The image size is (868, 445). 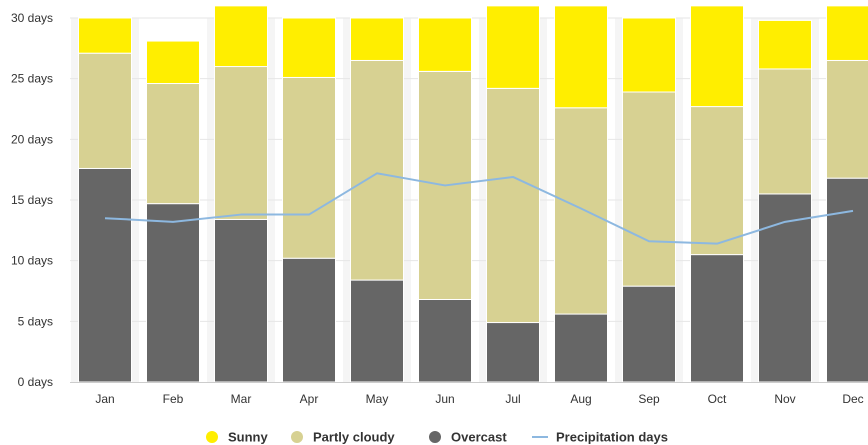 I want to click on y-tick-label: 0 days, so click(x=35, y=382).